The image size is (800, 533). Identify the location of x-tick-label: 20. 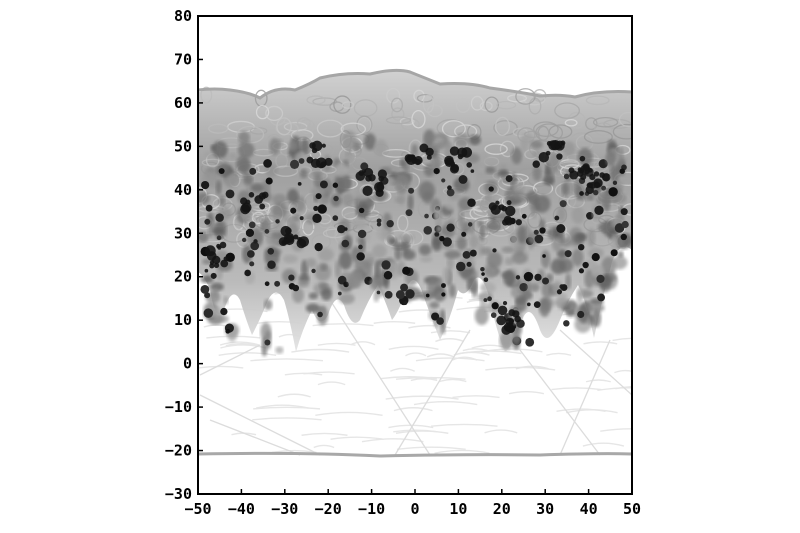
(502, 509).